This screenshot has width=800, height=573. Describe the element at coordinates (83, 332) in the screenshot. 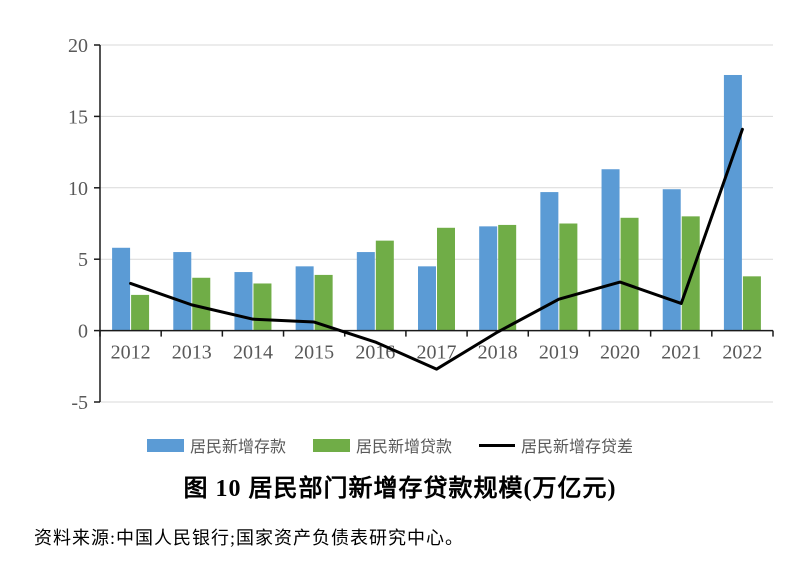

I see `svg-text: 0` at that location.